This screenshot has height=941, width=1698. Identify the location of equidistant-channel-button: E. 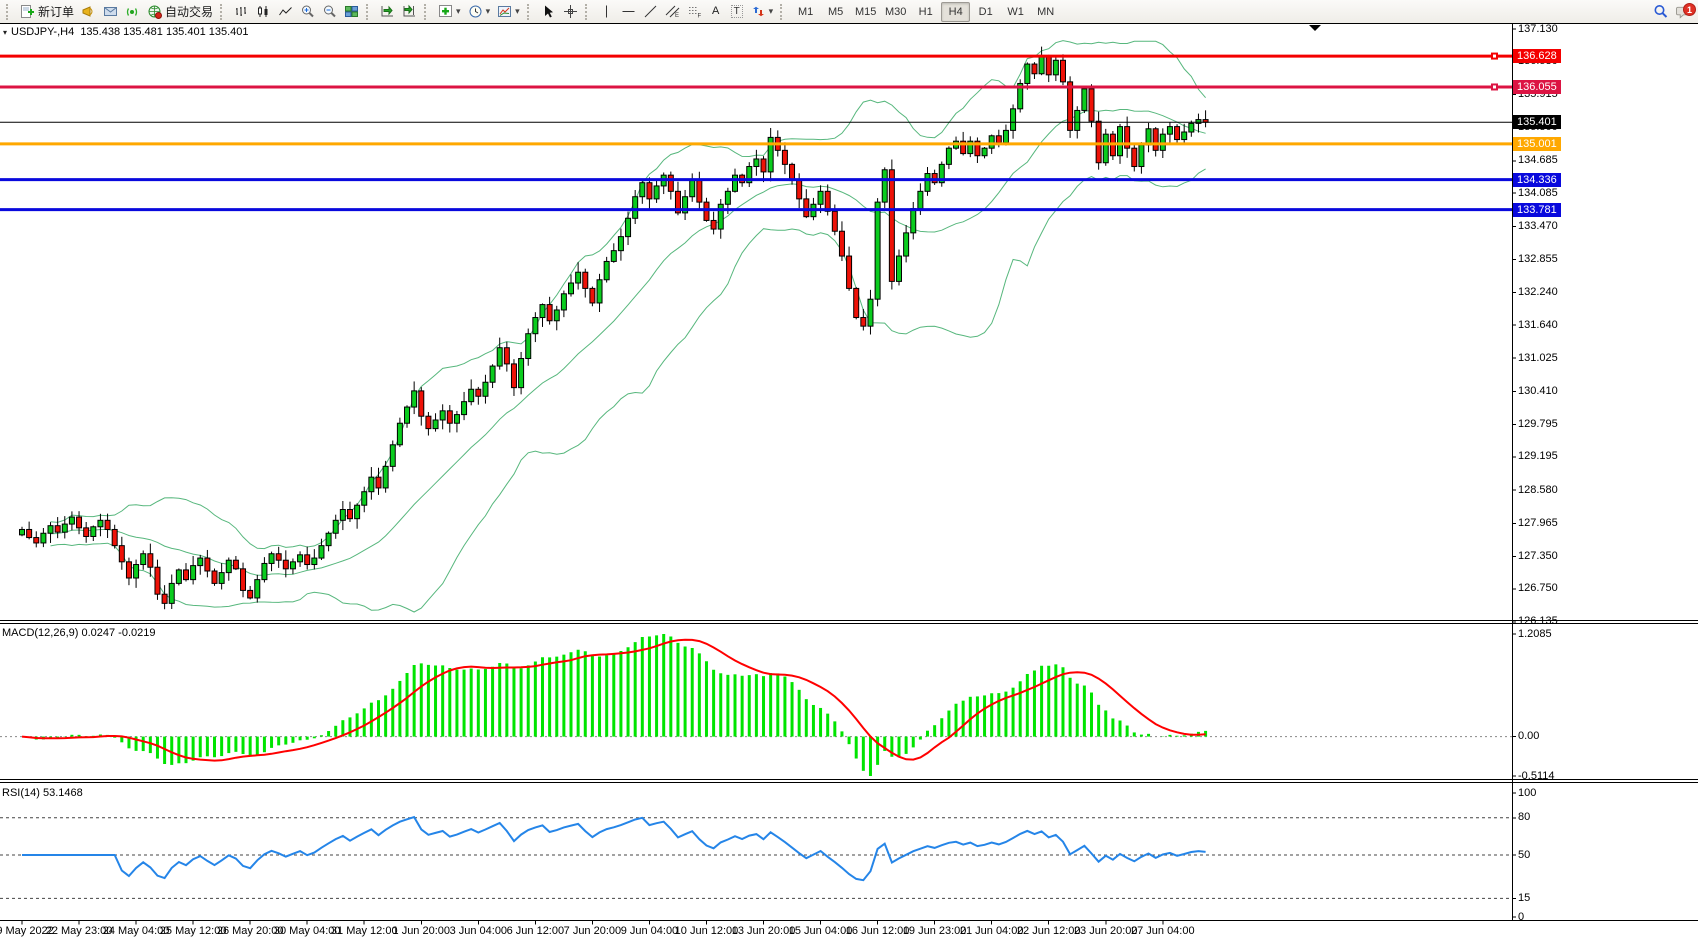
(672, 12).